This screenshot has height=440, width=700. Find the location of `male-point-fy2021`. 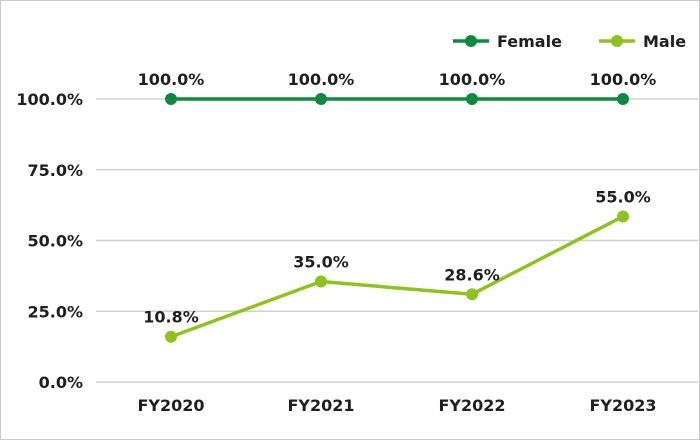

male-point-fy2021 is located at coordinates (321, 281).